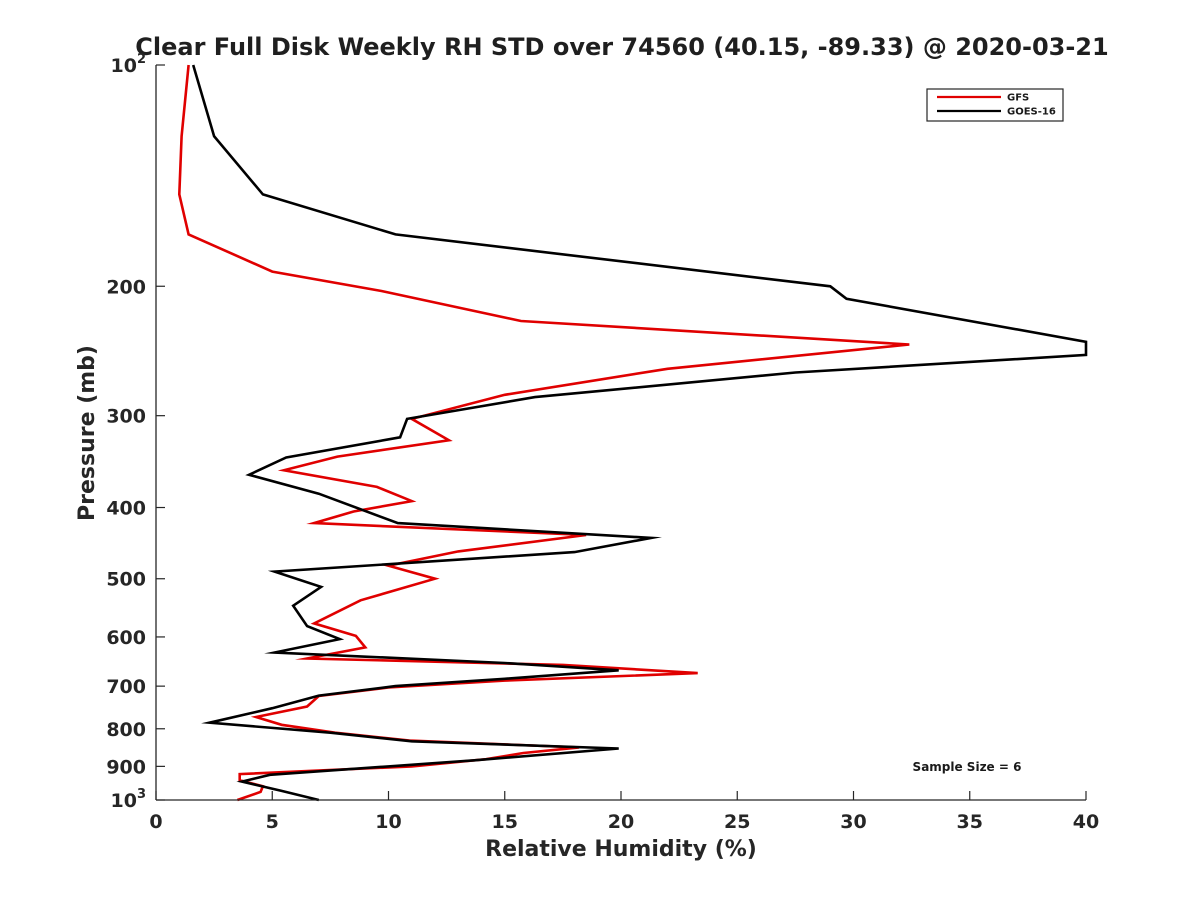 This screenshot has height=900, width=1200. What do you see at coordinates (737, 822) in the screenshot?
I see `x-tick-label: 25` at bounding box center [737, 822].